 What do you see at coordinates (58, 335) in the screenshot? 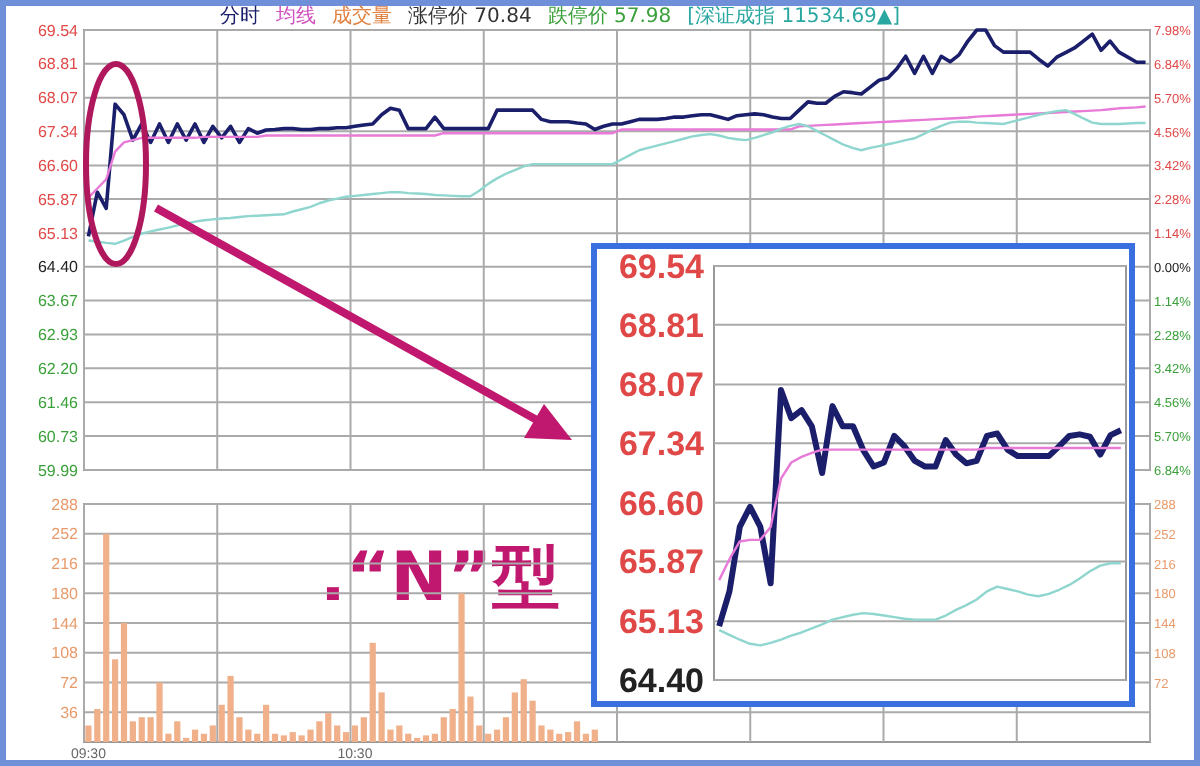
I see `y-tick-label: 62.93` at bounding box center [58, 335].